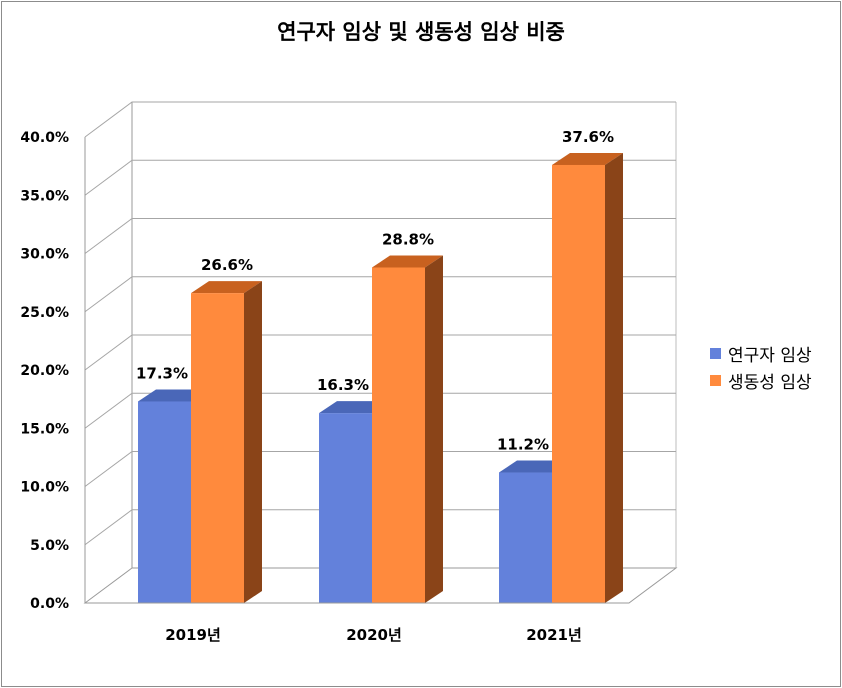 The height and width of the screenshot is (688, 842). I want to click on y-tick-label: 35.0%, so click(44, 196).